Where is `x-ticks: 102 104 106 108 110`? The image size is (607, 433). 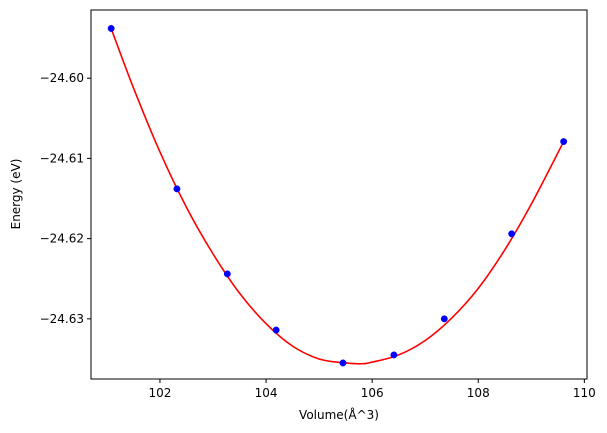
x-ticks: 102 104 106 108 110 is located at coordinates (372, 389).